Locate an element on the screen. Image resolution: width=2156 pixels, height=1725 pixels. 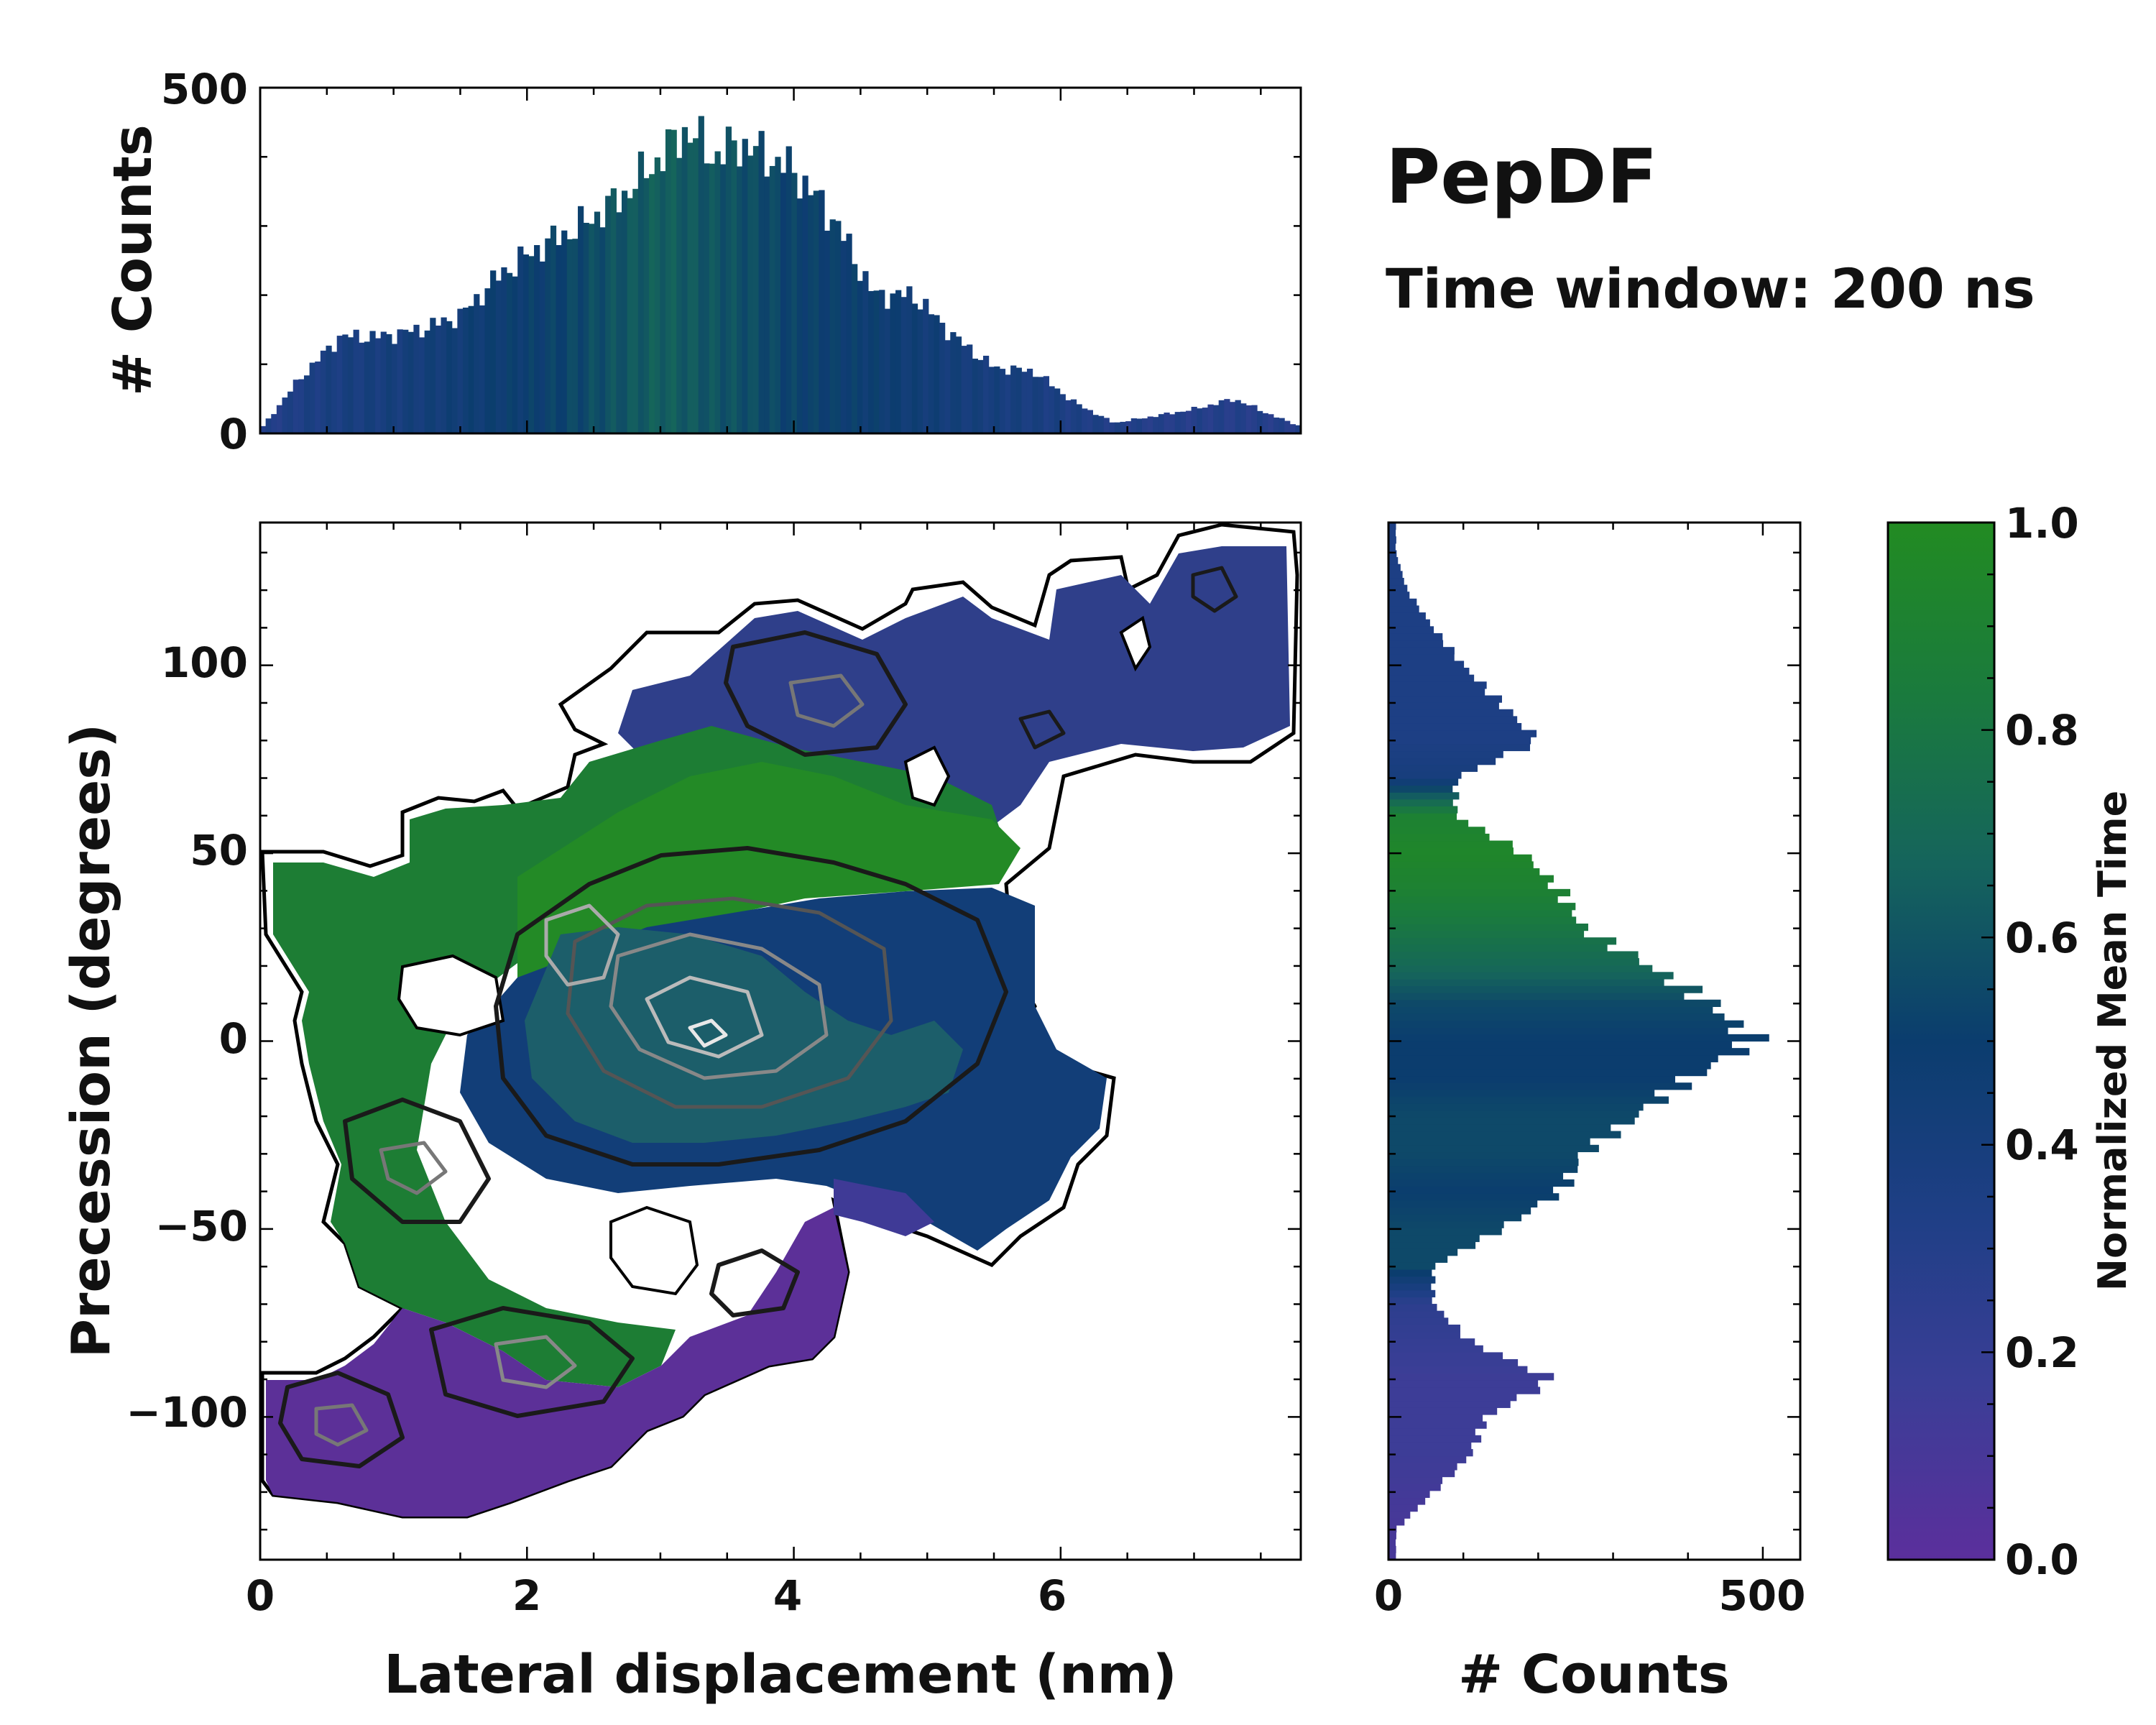
top-ytick-label: 500 is located at coordinates (204, 89).